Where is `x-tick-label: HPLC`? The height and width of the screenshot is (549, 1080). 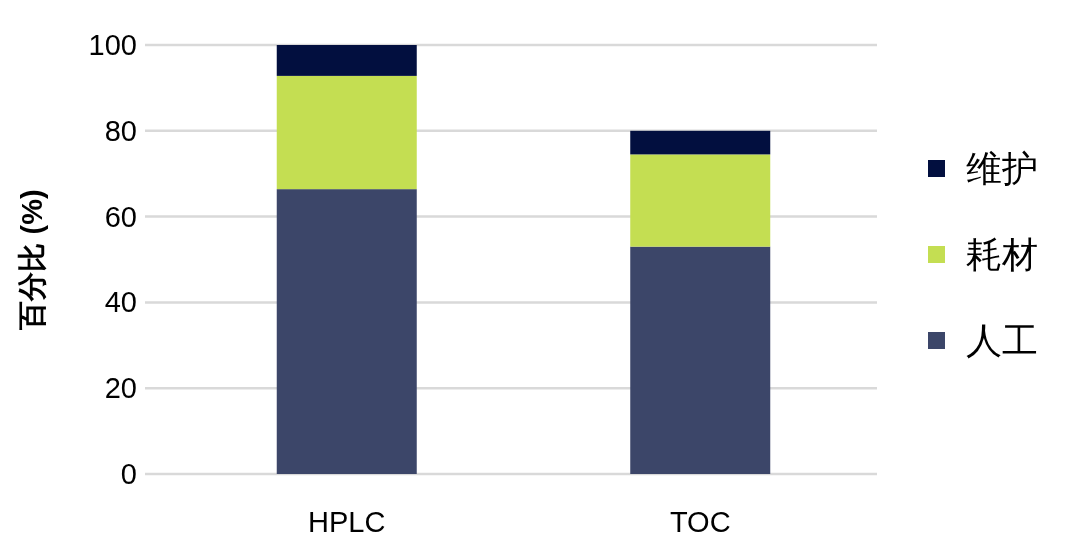 x-tick-label: HPLC is located at coordinates (347, 522).